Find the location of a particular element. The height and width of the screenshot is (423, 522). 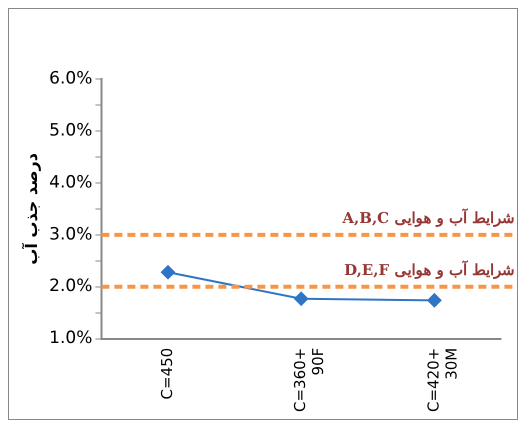

y-tick-label: 2.0% is located at coordinates (70, 286).